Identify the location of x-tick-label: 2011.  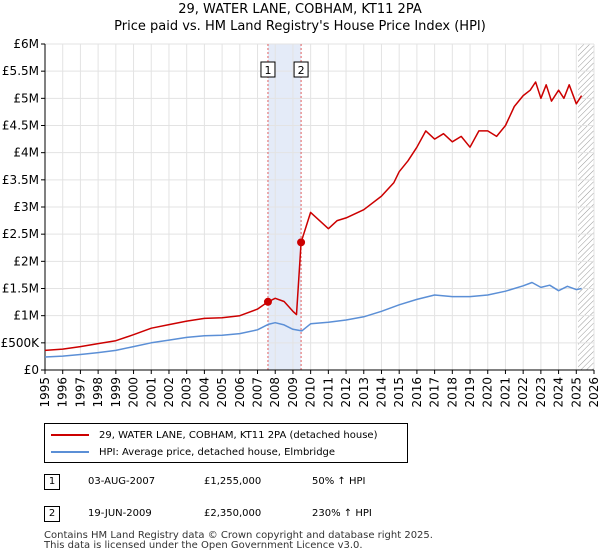
(328, 392).